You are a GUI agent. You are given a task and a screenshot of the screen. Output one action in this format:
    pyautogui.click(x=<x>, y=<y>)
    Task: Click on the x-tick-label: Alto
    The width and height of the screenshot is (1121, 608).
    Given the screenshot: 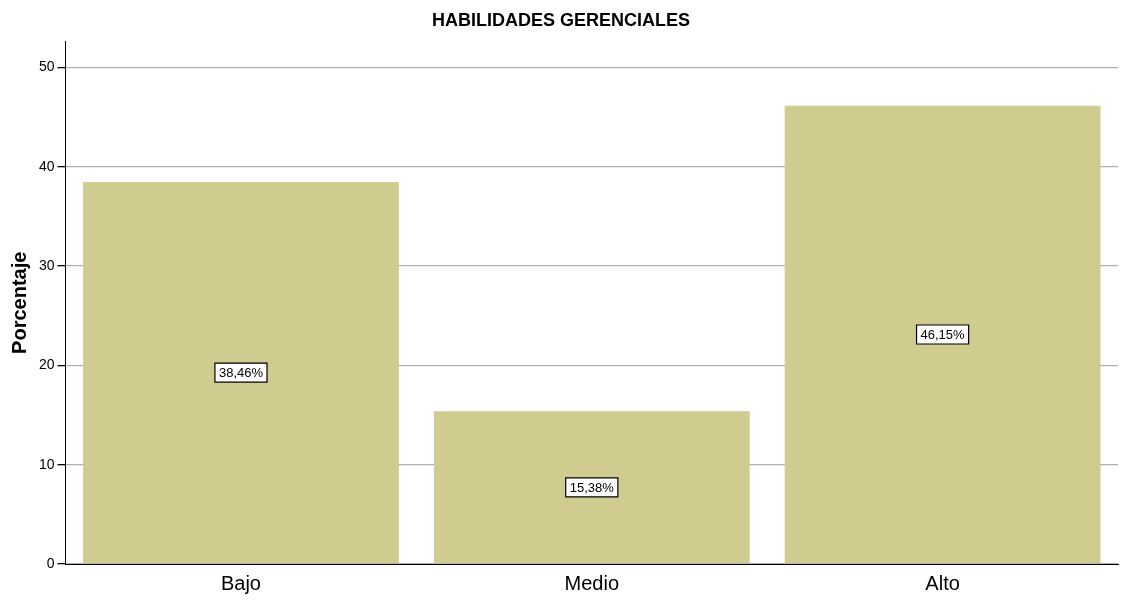 What is the action you would take?
    pyautogui.click(x=942, y=582)
    